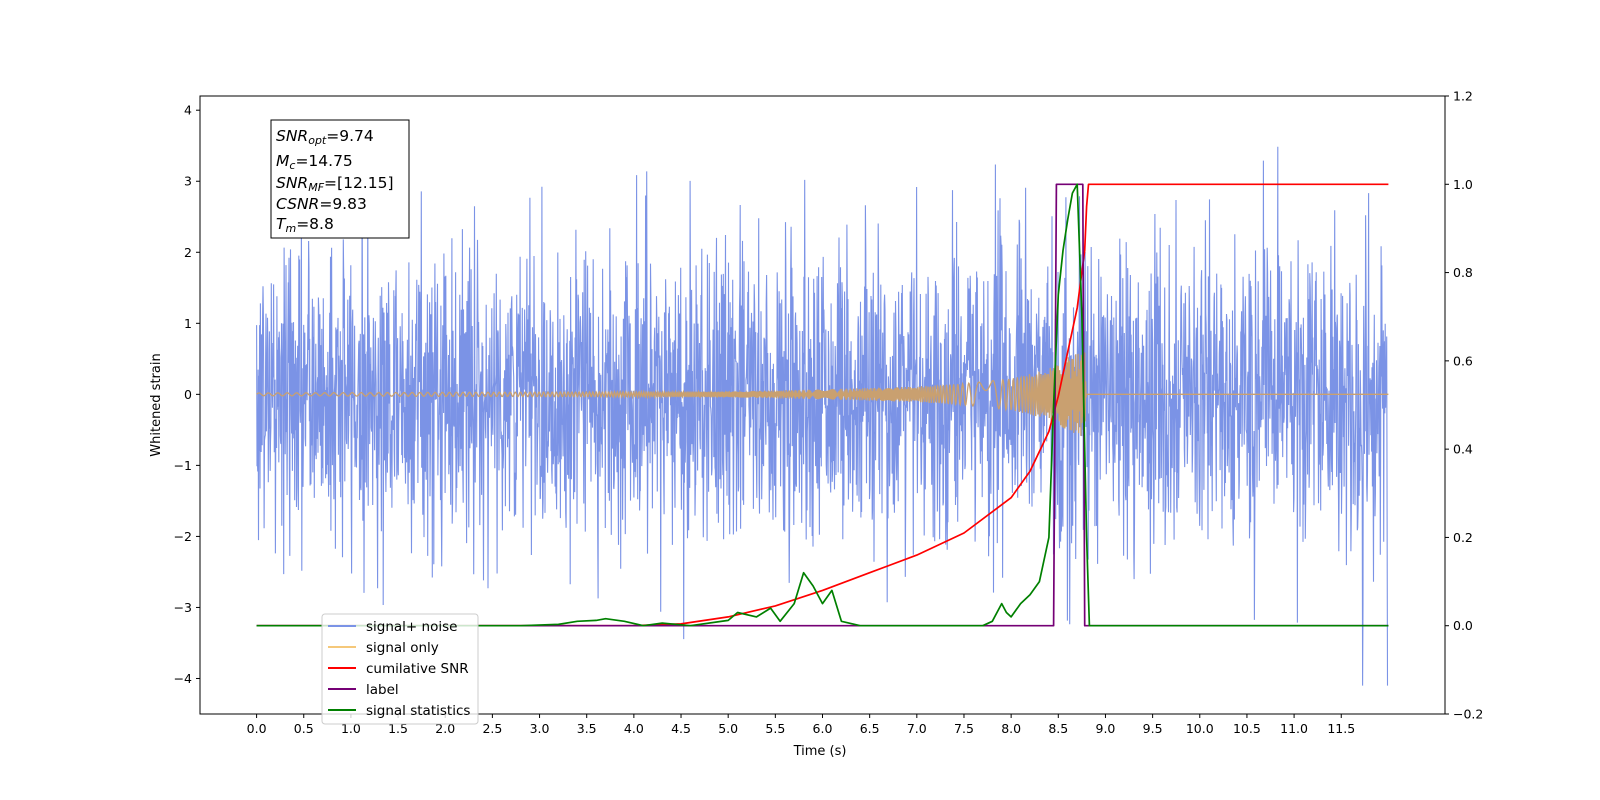 The image size is (1600, 800). What do you see at coordinates (728, 728) in the screenshot?
I see `x-tick-label: 5.0` at bounding box center [728, 728].